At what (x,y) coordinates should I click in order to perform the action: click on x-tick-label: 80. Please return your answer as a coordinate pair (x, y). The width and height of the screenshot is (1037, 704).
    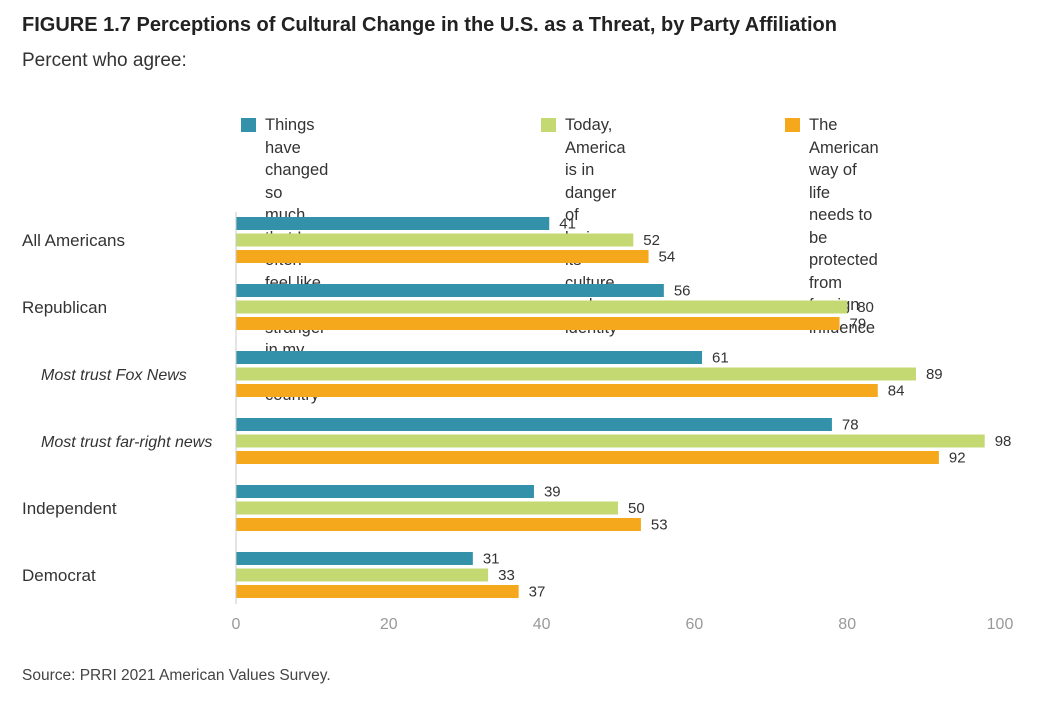
    Looking at the image, I should click on (847, 624).